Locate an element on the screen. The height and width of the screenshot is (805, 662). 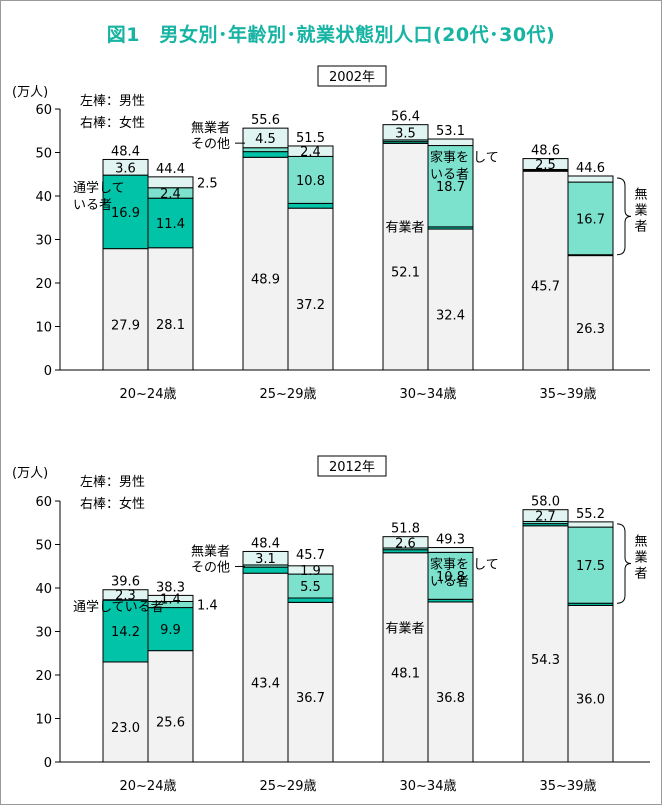
annotation-other: 無業者 is located at coordinates (210, 551).